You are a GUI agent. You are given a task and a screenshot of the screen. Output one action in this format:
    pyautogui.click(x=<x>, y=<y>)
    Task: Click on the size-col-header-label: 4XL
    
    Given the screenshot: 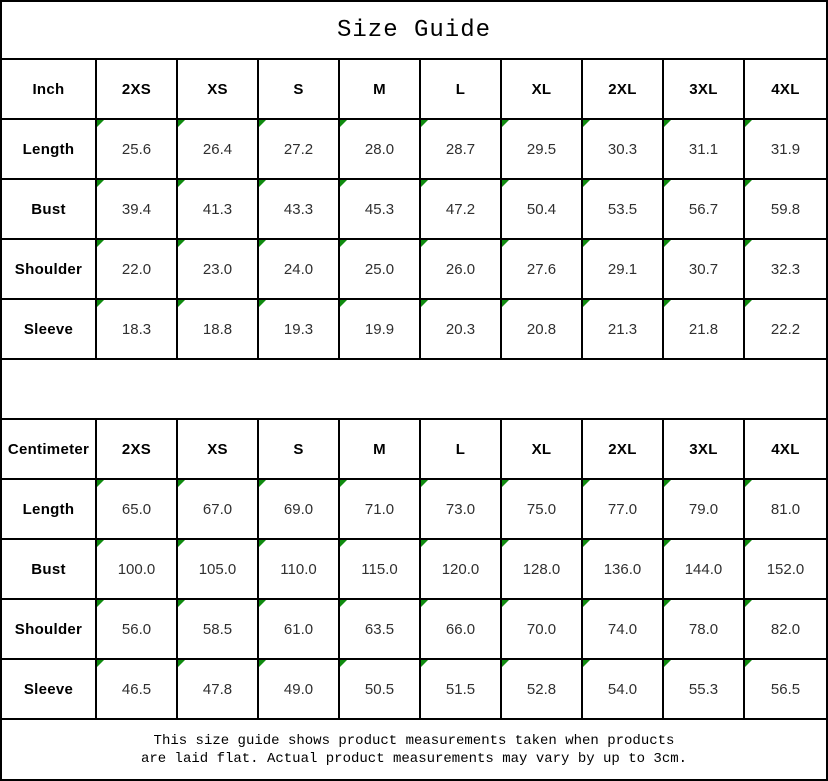 What is the action you would take?
    pyautogui.click(x=785, y=89)
    